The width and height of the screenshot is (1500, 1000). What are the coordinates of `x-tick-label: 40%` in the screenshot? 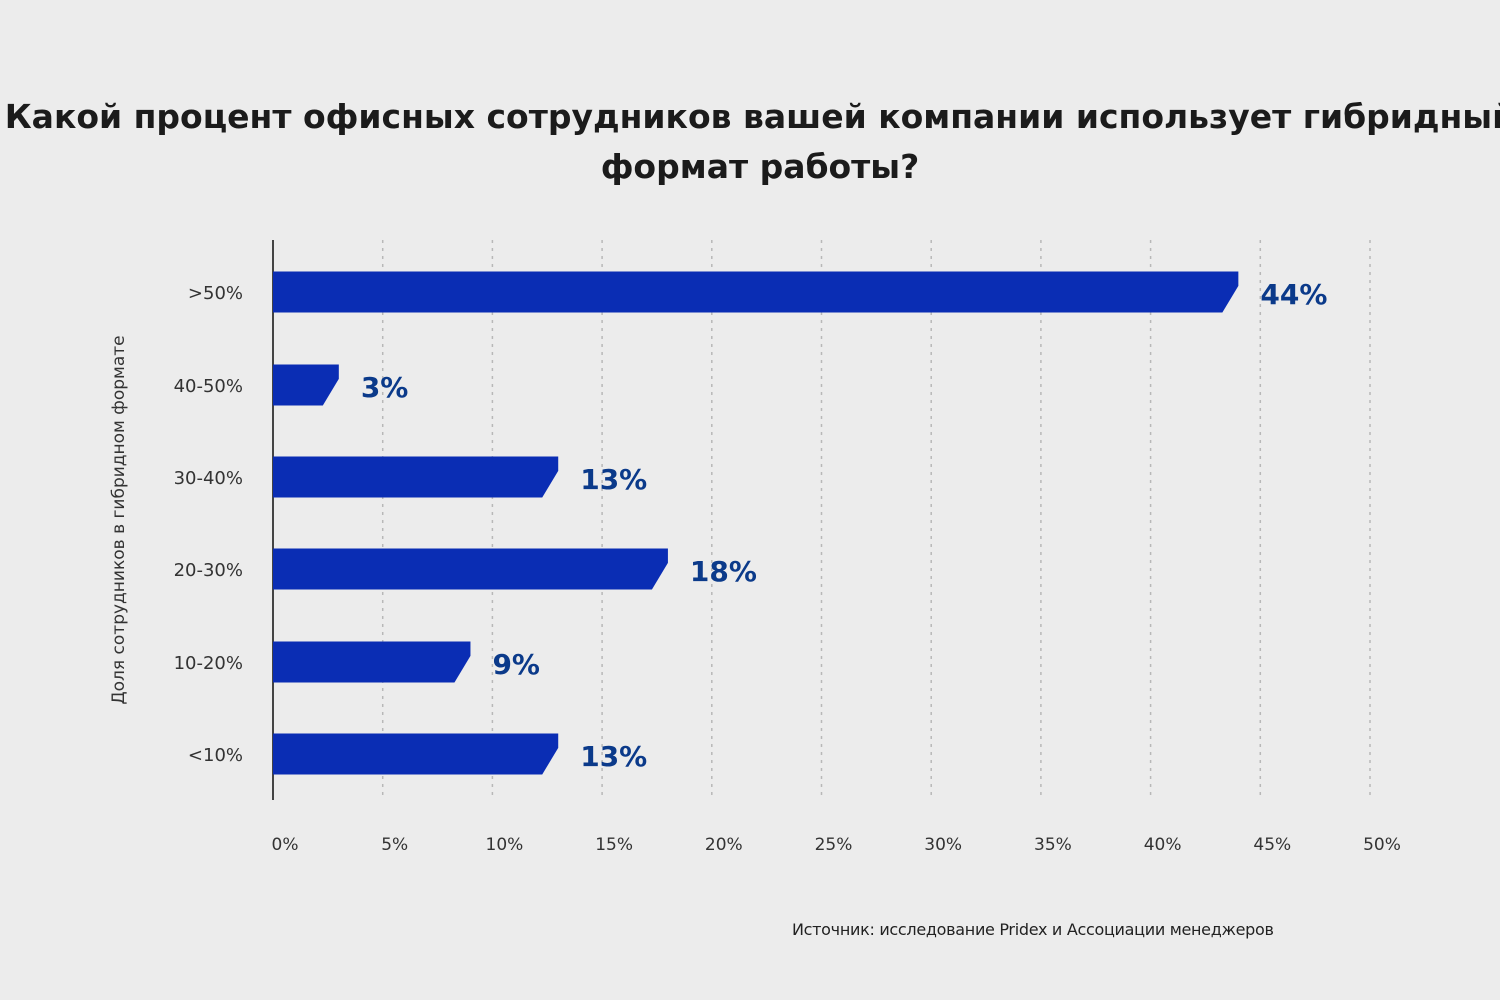 It's located at (1163, 845).